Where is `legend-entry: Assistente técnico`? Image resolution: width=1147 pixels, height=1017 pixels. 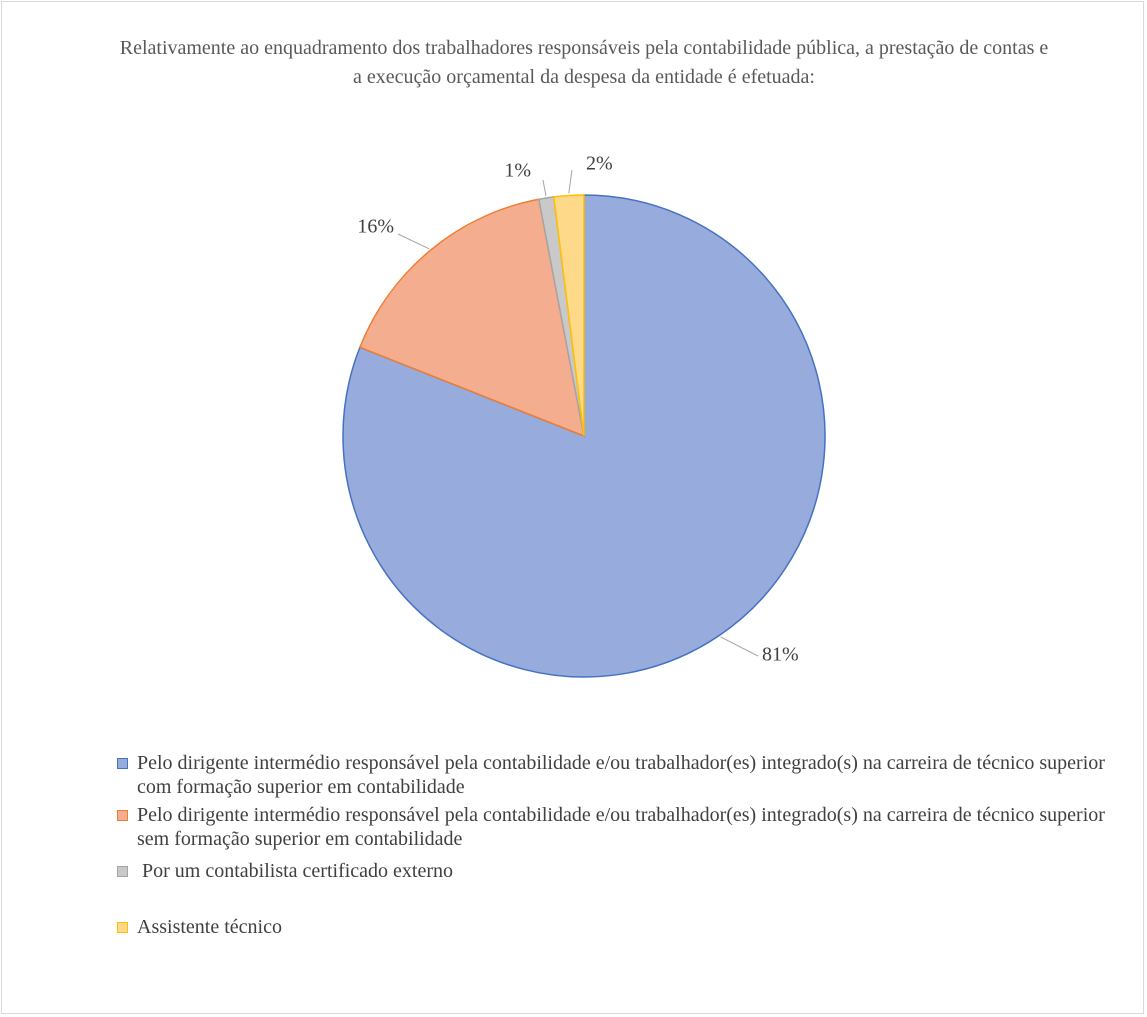
legend-entry: Assistente técnico is located at coordinates (627, 927).